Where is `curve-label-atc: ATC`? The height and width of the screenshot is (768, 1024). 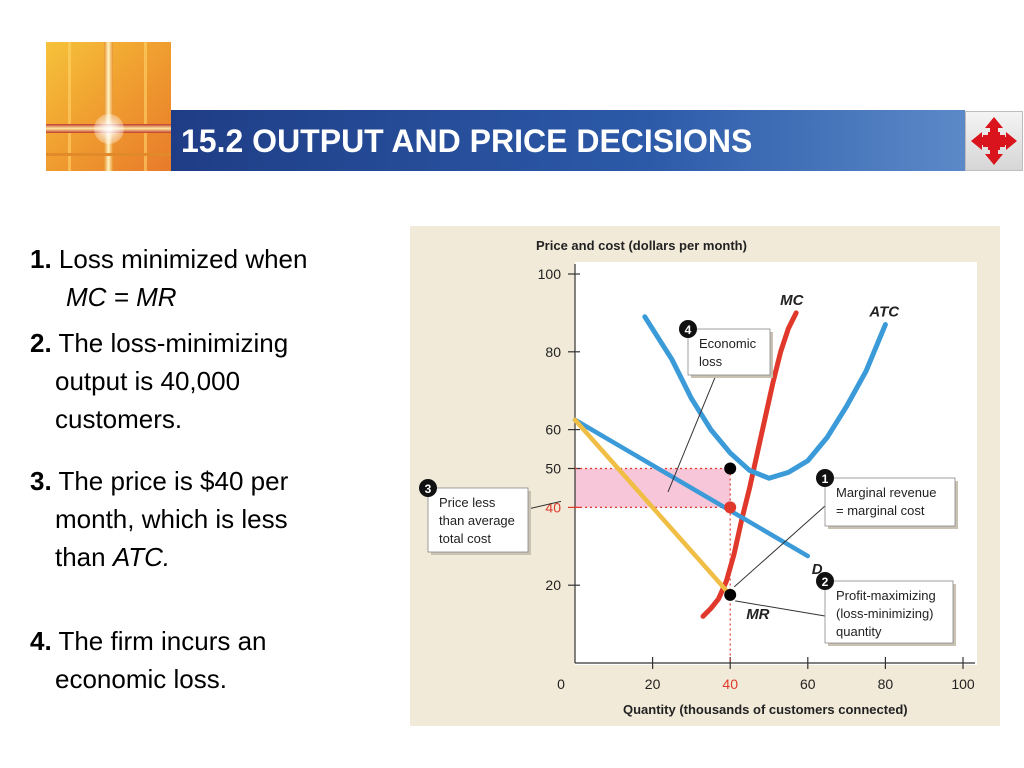 curve-label-atc: ATC is located at coordinates (884, 312).